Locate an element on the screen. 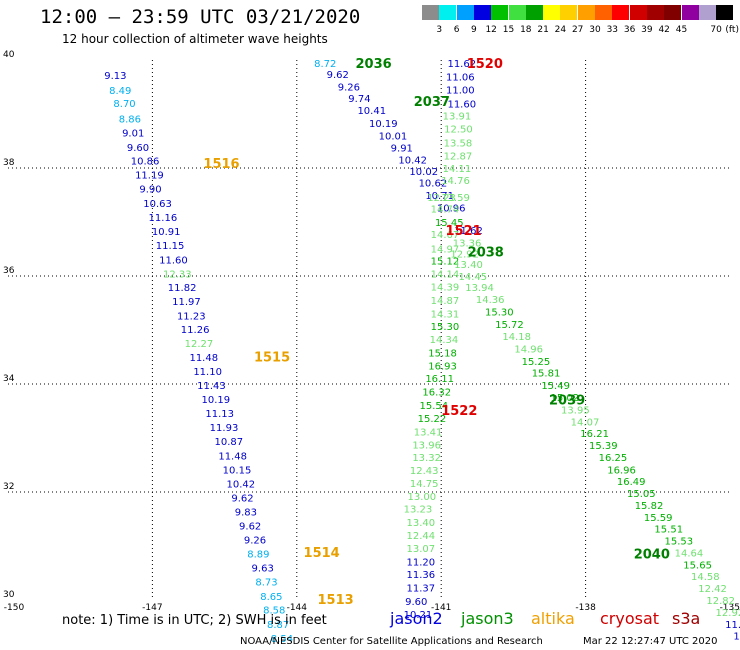  swh-value: 13.94 is located at coordinates (479, 288).